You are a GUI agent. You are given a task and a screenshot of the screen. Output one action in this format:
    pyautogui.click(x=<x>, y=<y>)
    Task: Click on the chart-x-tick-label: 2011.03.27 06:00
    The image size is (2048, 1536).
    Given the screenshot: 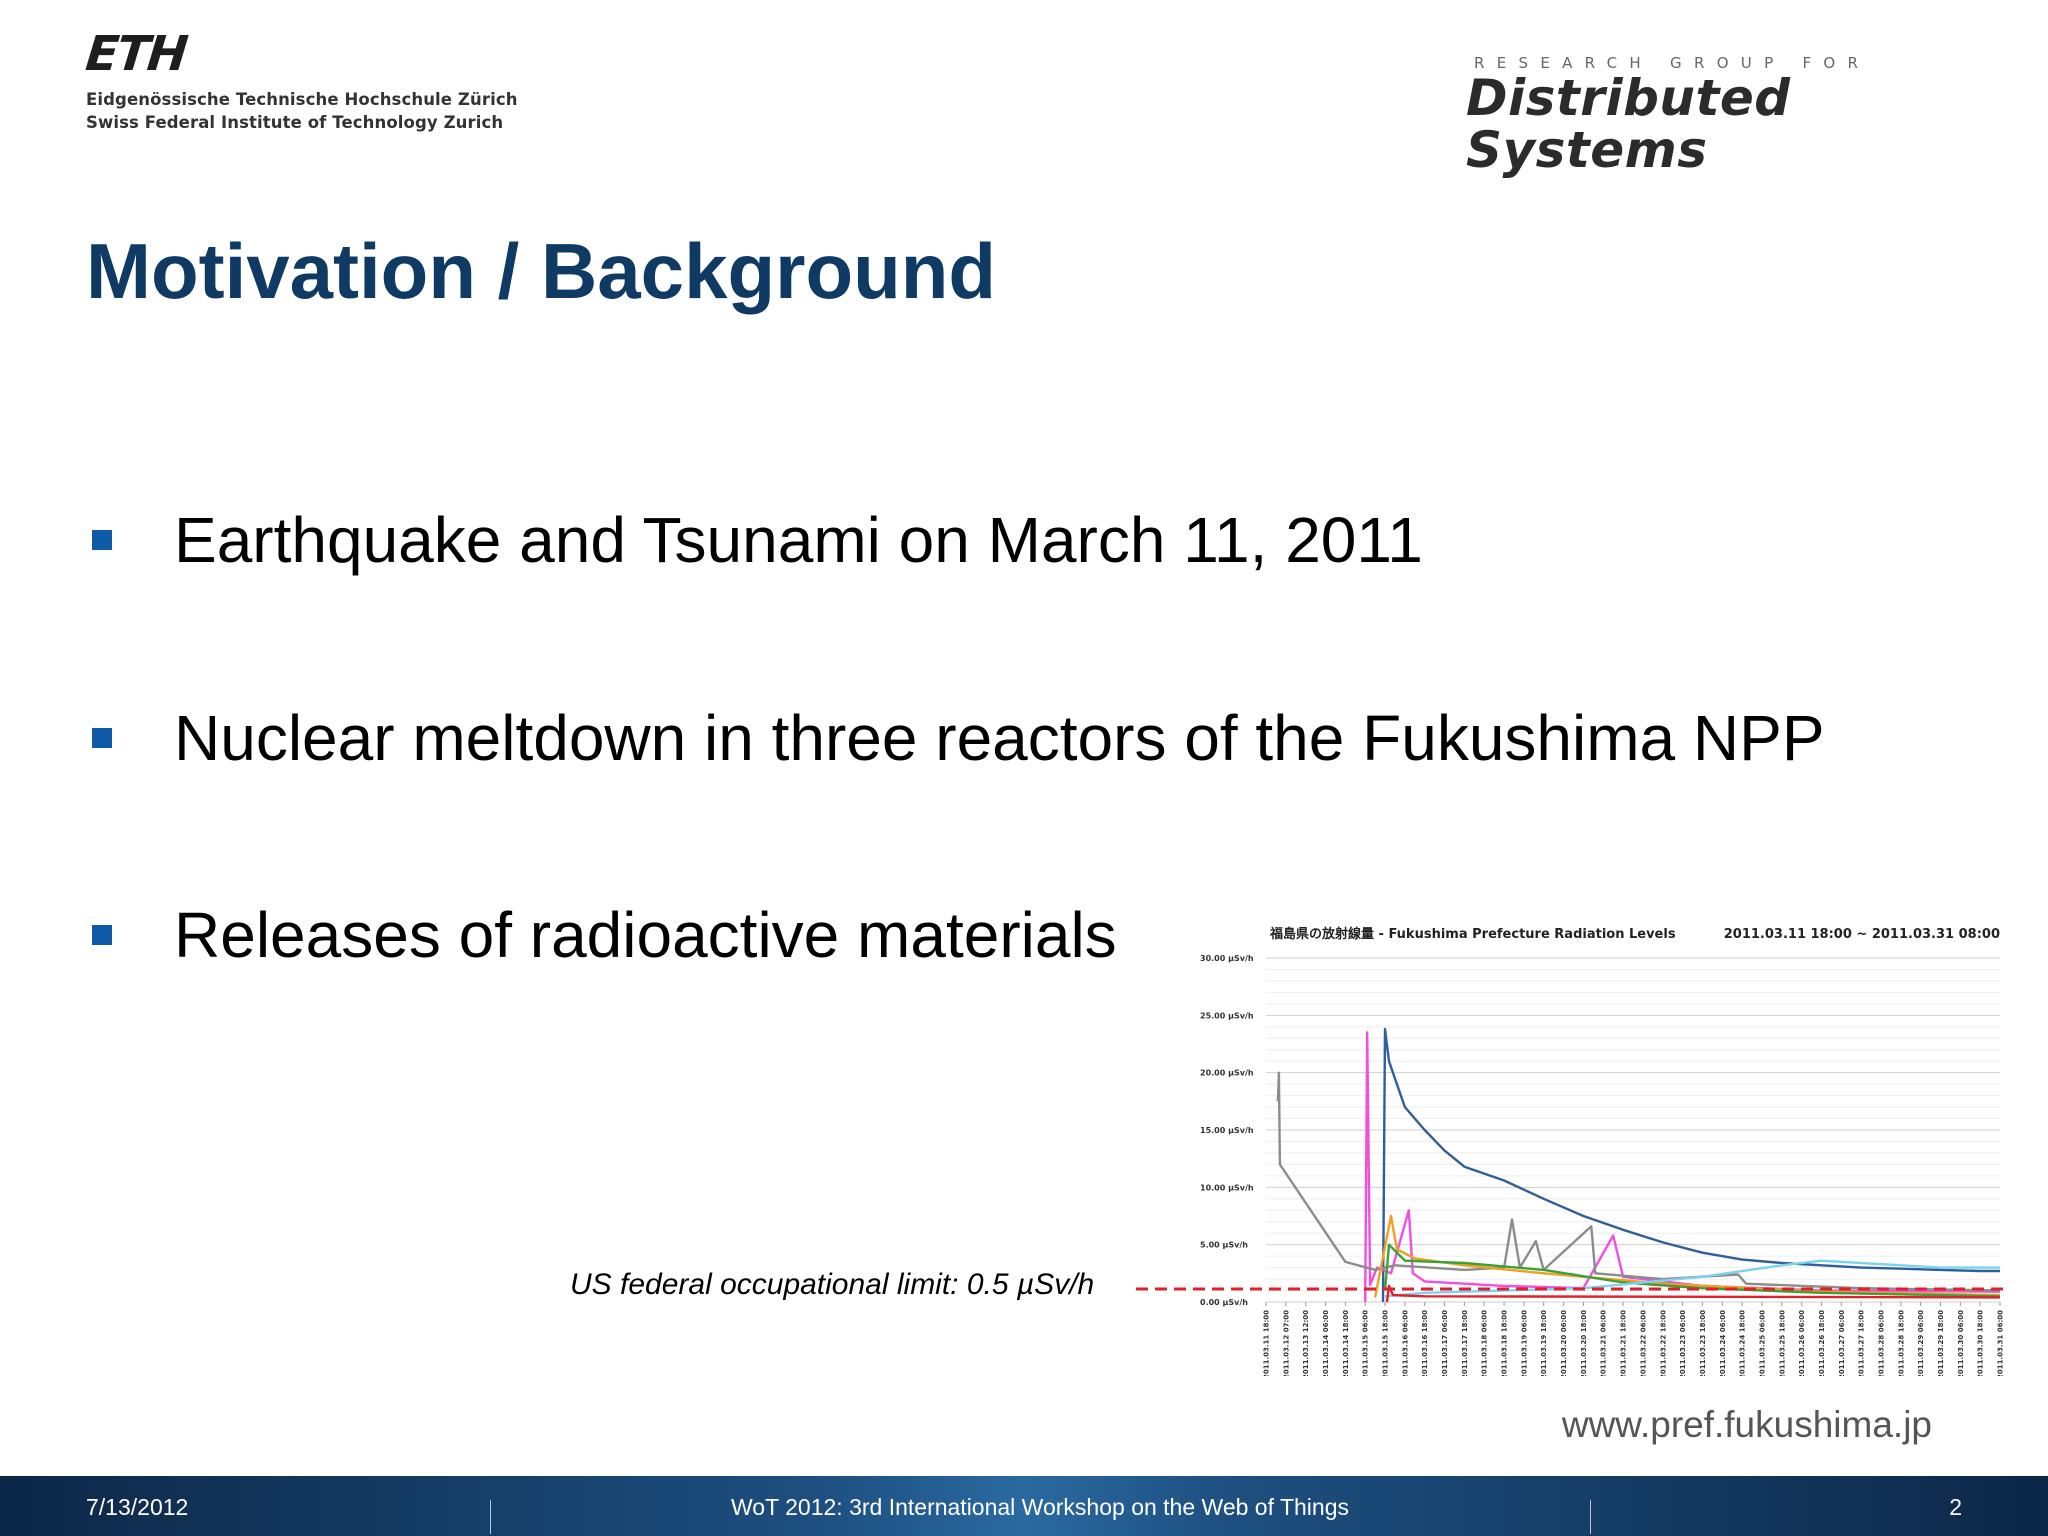 What is the action you would take?
    pyautogui.click(x=1842, y=1343)
    